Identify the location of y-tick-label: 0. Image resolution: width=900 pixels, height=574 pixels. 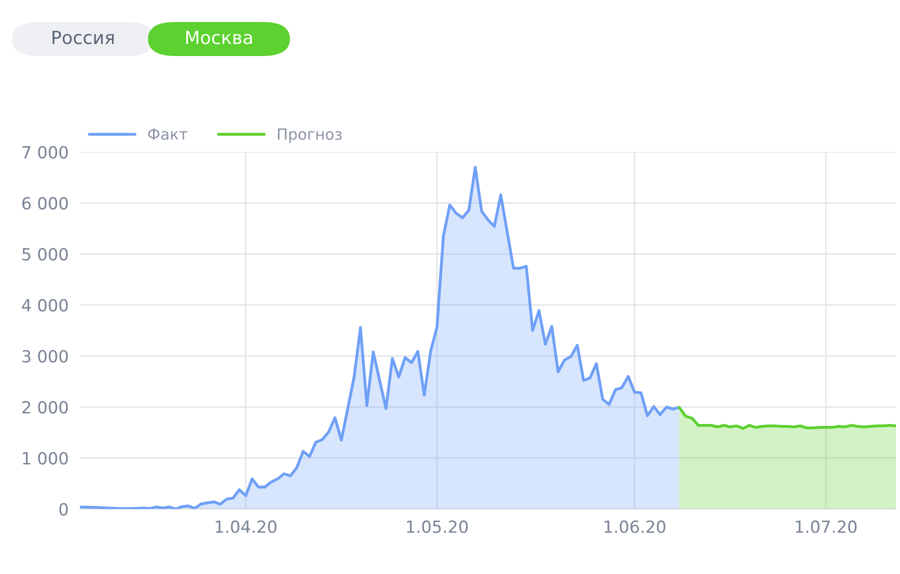
(63, 509).